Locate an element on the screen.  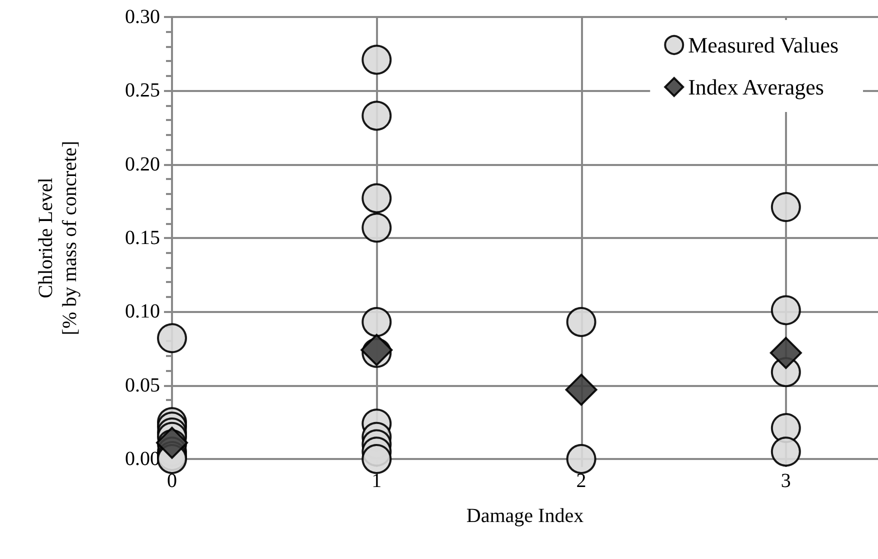
x-tick-label: 3 is located at coordinates (785, 481).